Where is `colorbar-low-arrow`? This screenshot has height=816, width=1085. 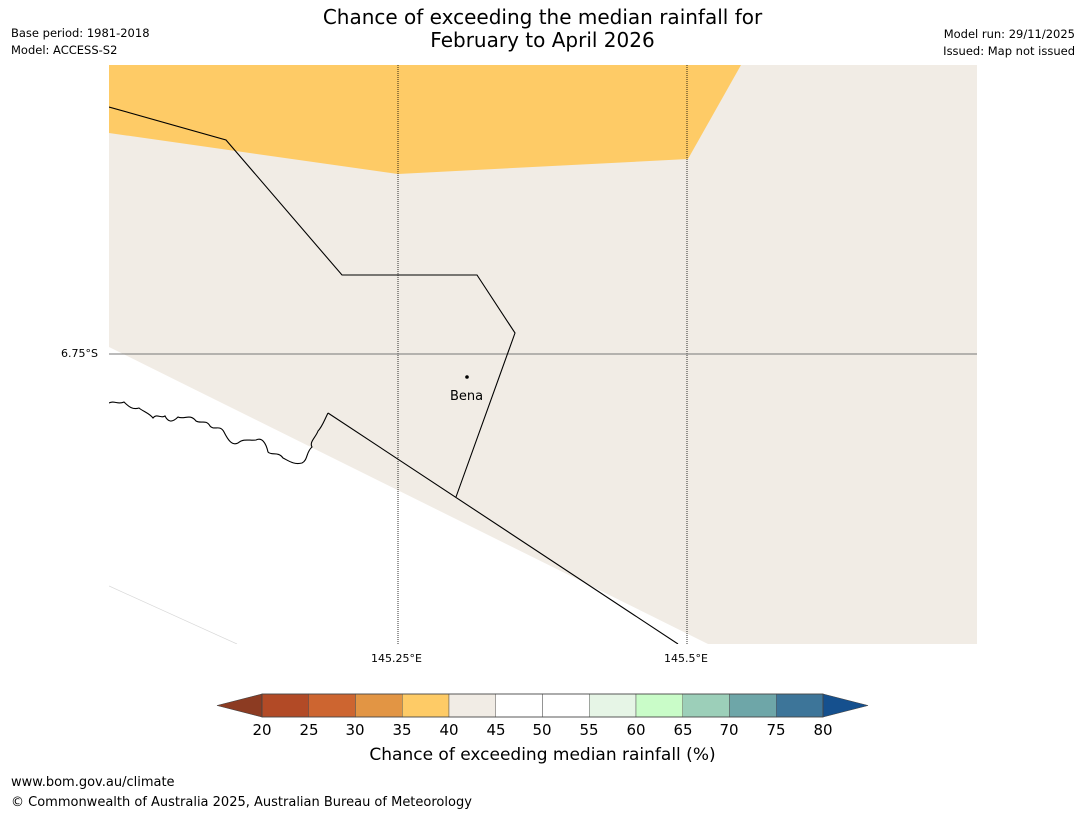 colorbar-low-arrow is located at coordinates (239, 705).